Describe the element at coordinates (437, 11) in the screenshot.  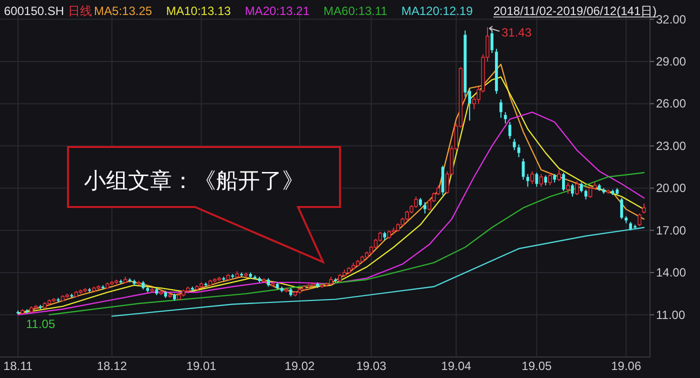
I see `text: MA120:12.19` at that location.